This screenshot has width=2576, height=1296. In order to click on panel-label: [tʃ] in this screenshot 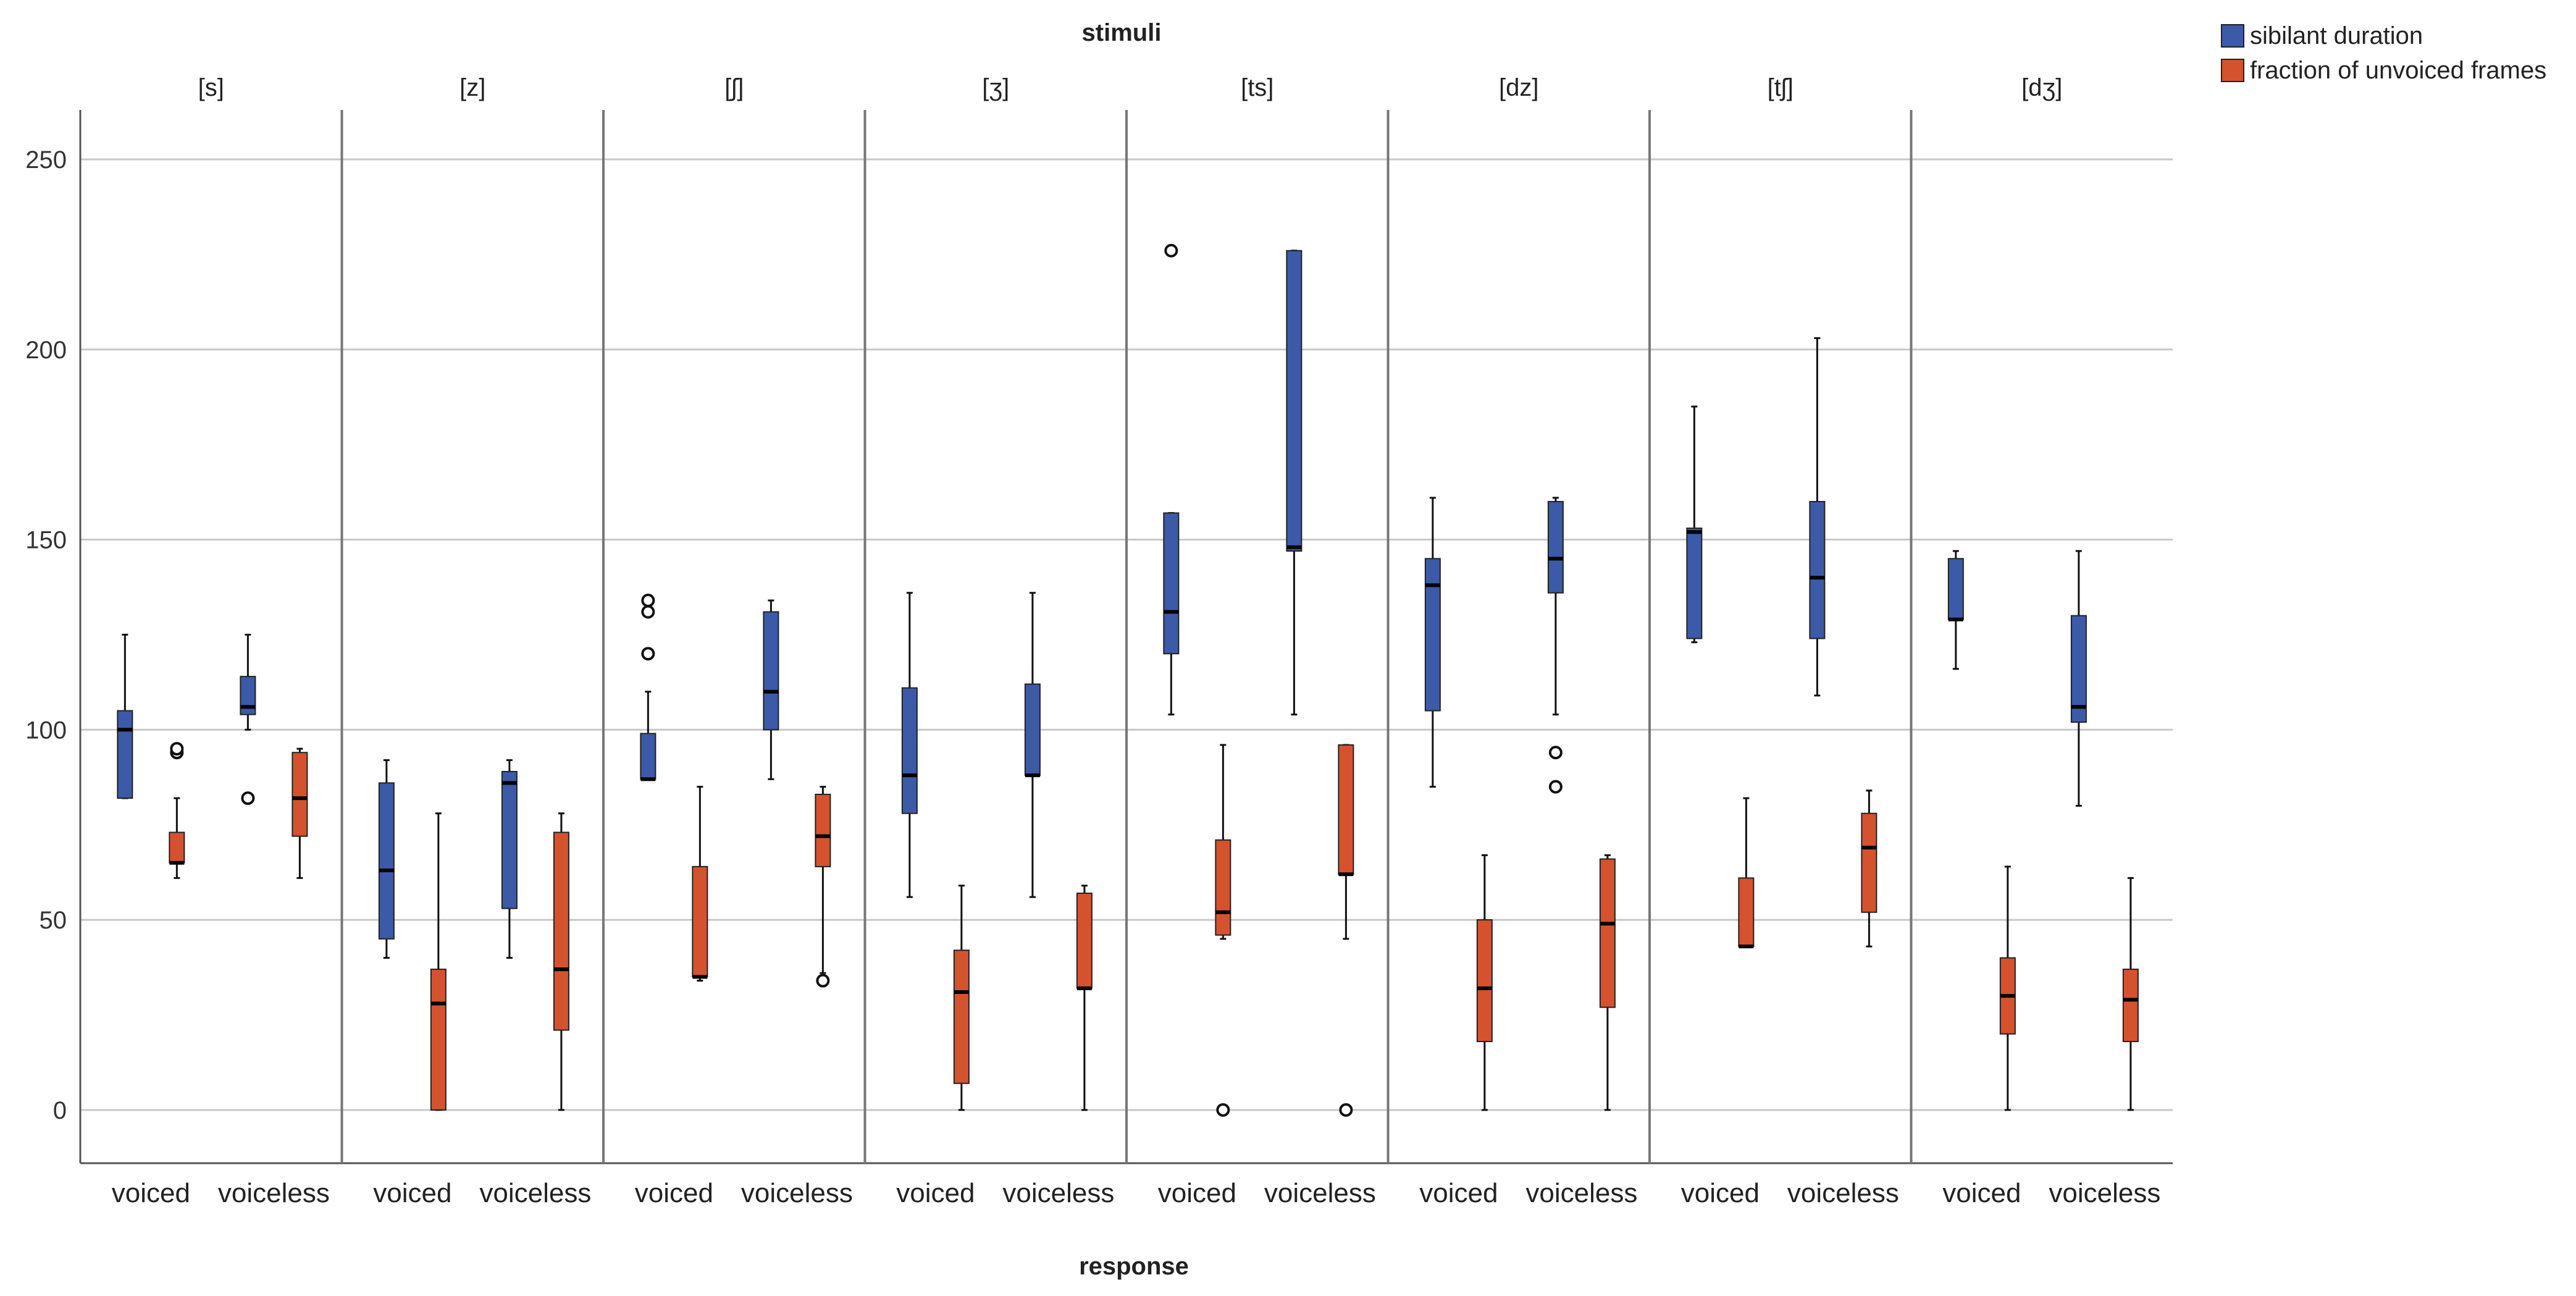, I will do `click(1781, 87)`.